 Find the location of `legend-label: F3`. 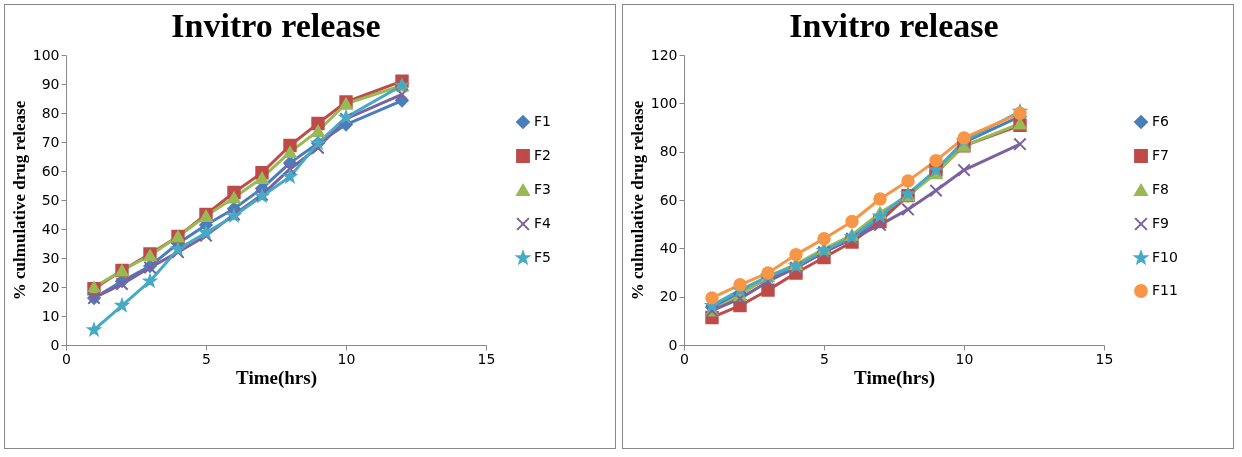

legend-label: F3 is located at coordinates (542, 189).